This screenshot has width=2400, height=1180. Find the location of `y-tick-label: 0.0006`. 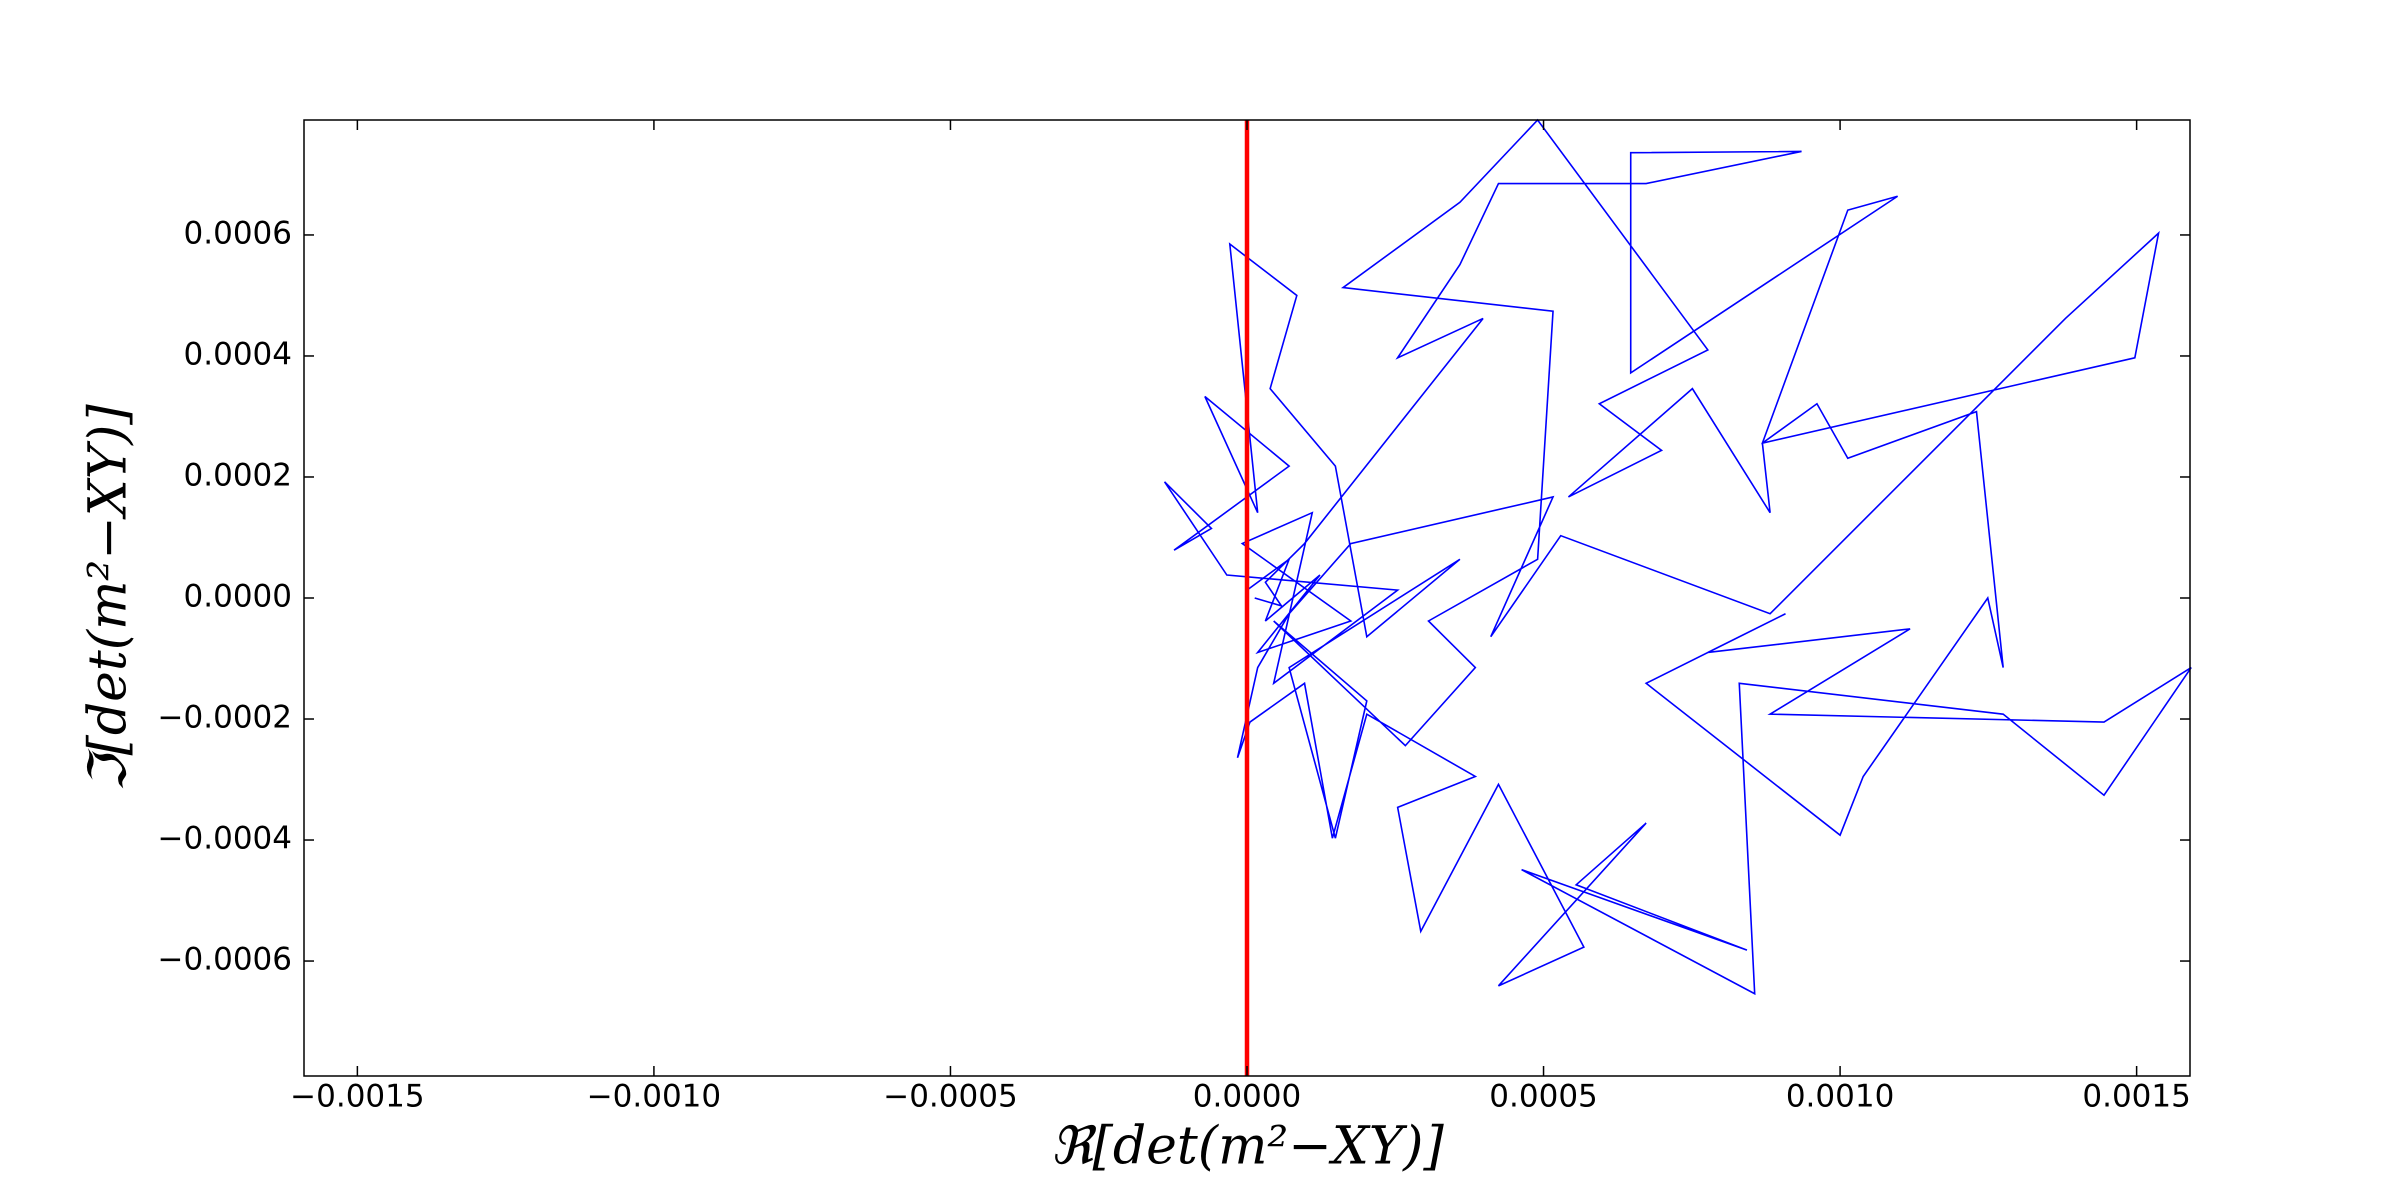

y-tick-label: 0.0006 is located at coordinates (238, 233).